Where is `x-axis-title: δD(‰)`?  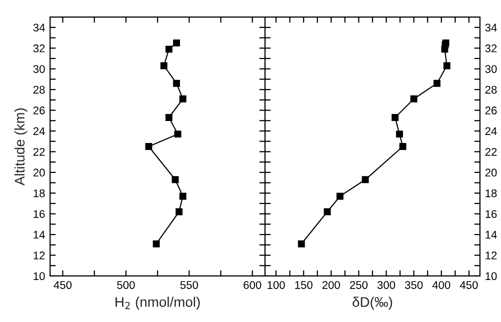
x-axis-title: δD(‰) is located at coordinates (372, 303).